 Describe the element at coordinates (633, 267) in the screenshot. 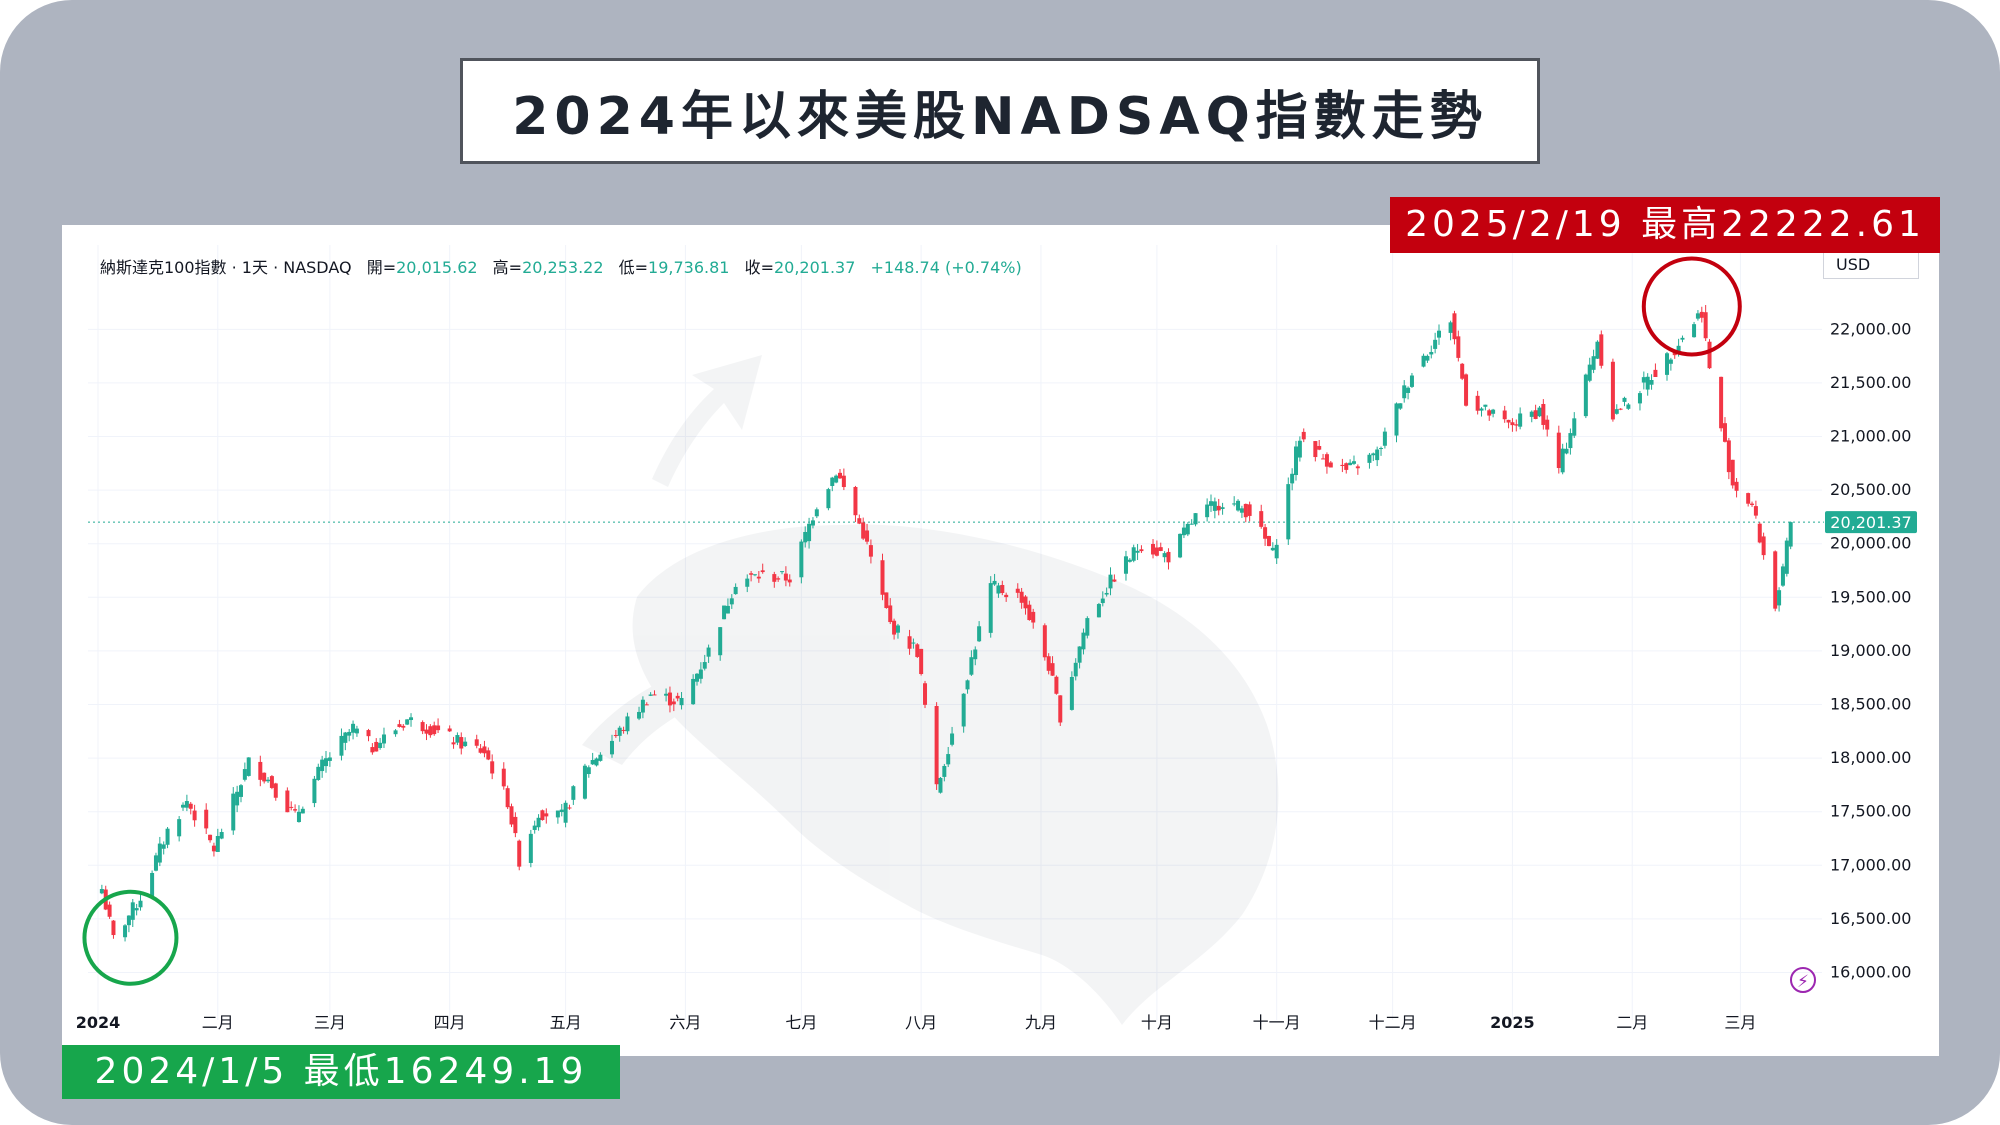

I see `low-label: 低=` at that location.